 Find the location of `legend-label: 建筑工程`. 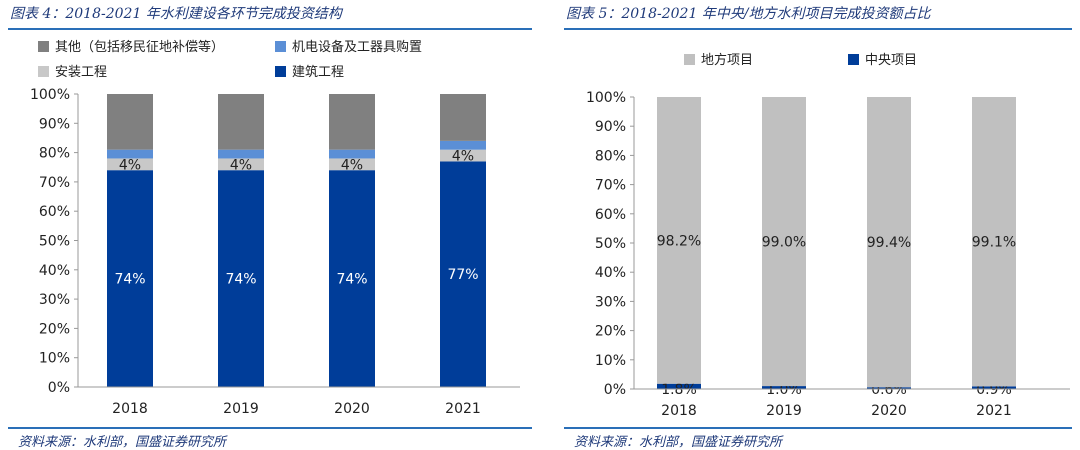

legend-label: 建筑工程 is located at coordinates (318, 72).